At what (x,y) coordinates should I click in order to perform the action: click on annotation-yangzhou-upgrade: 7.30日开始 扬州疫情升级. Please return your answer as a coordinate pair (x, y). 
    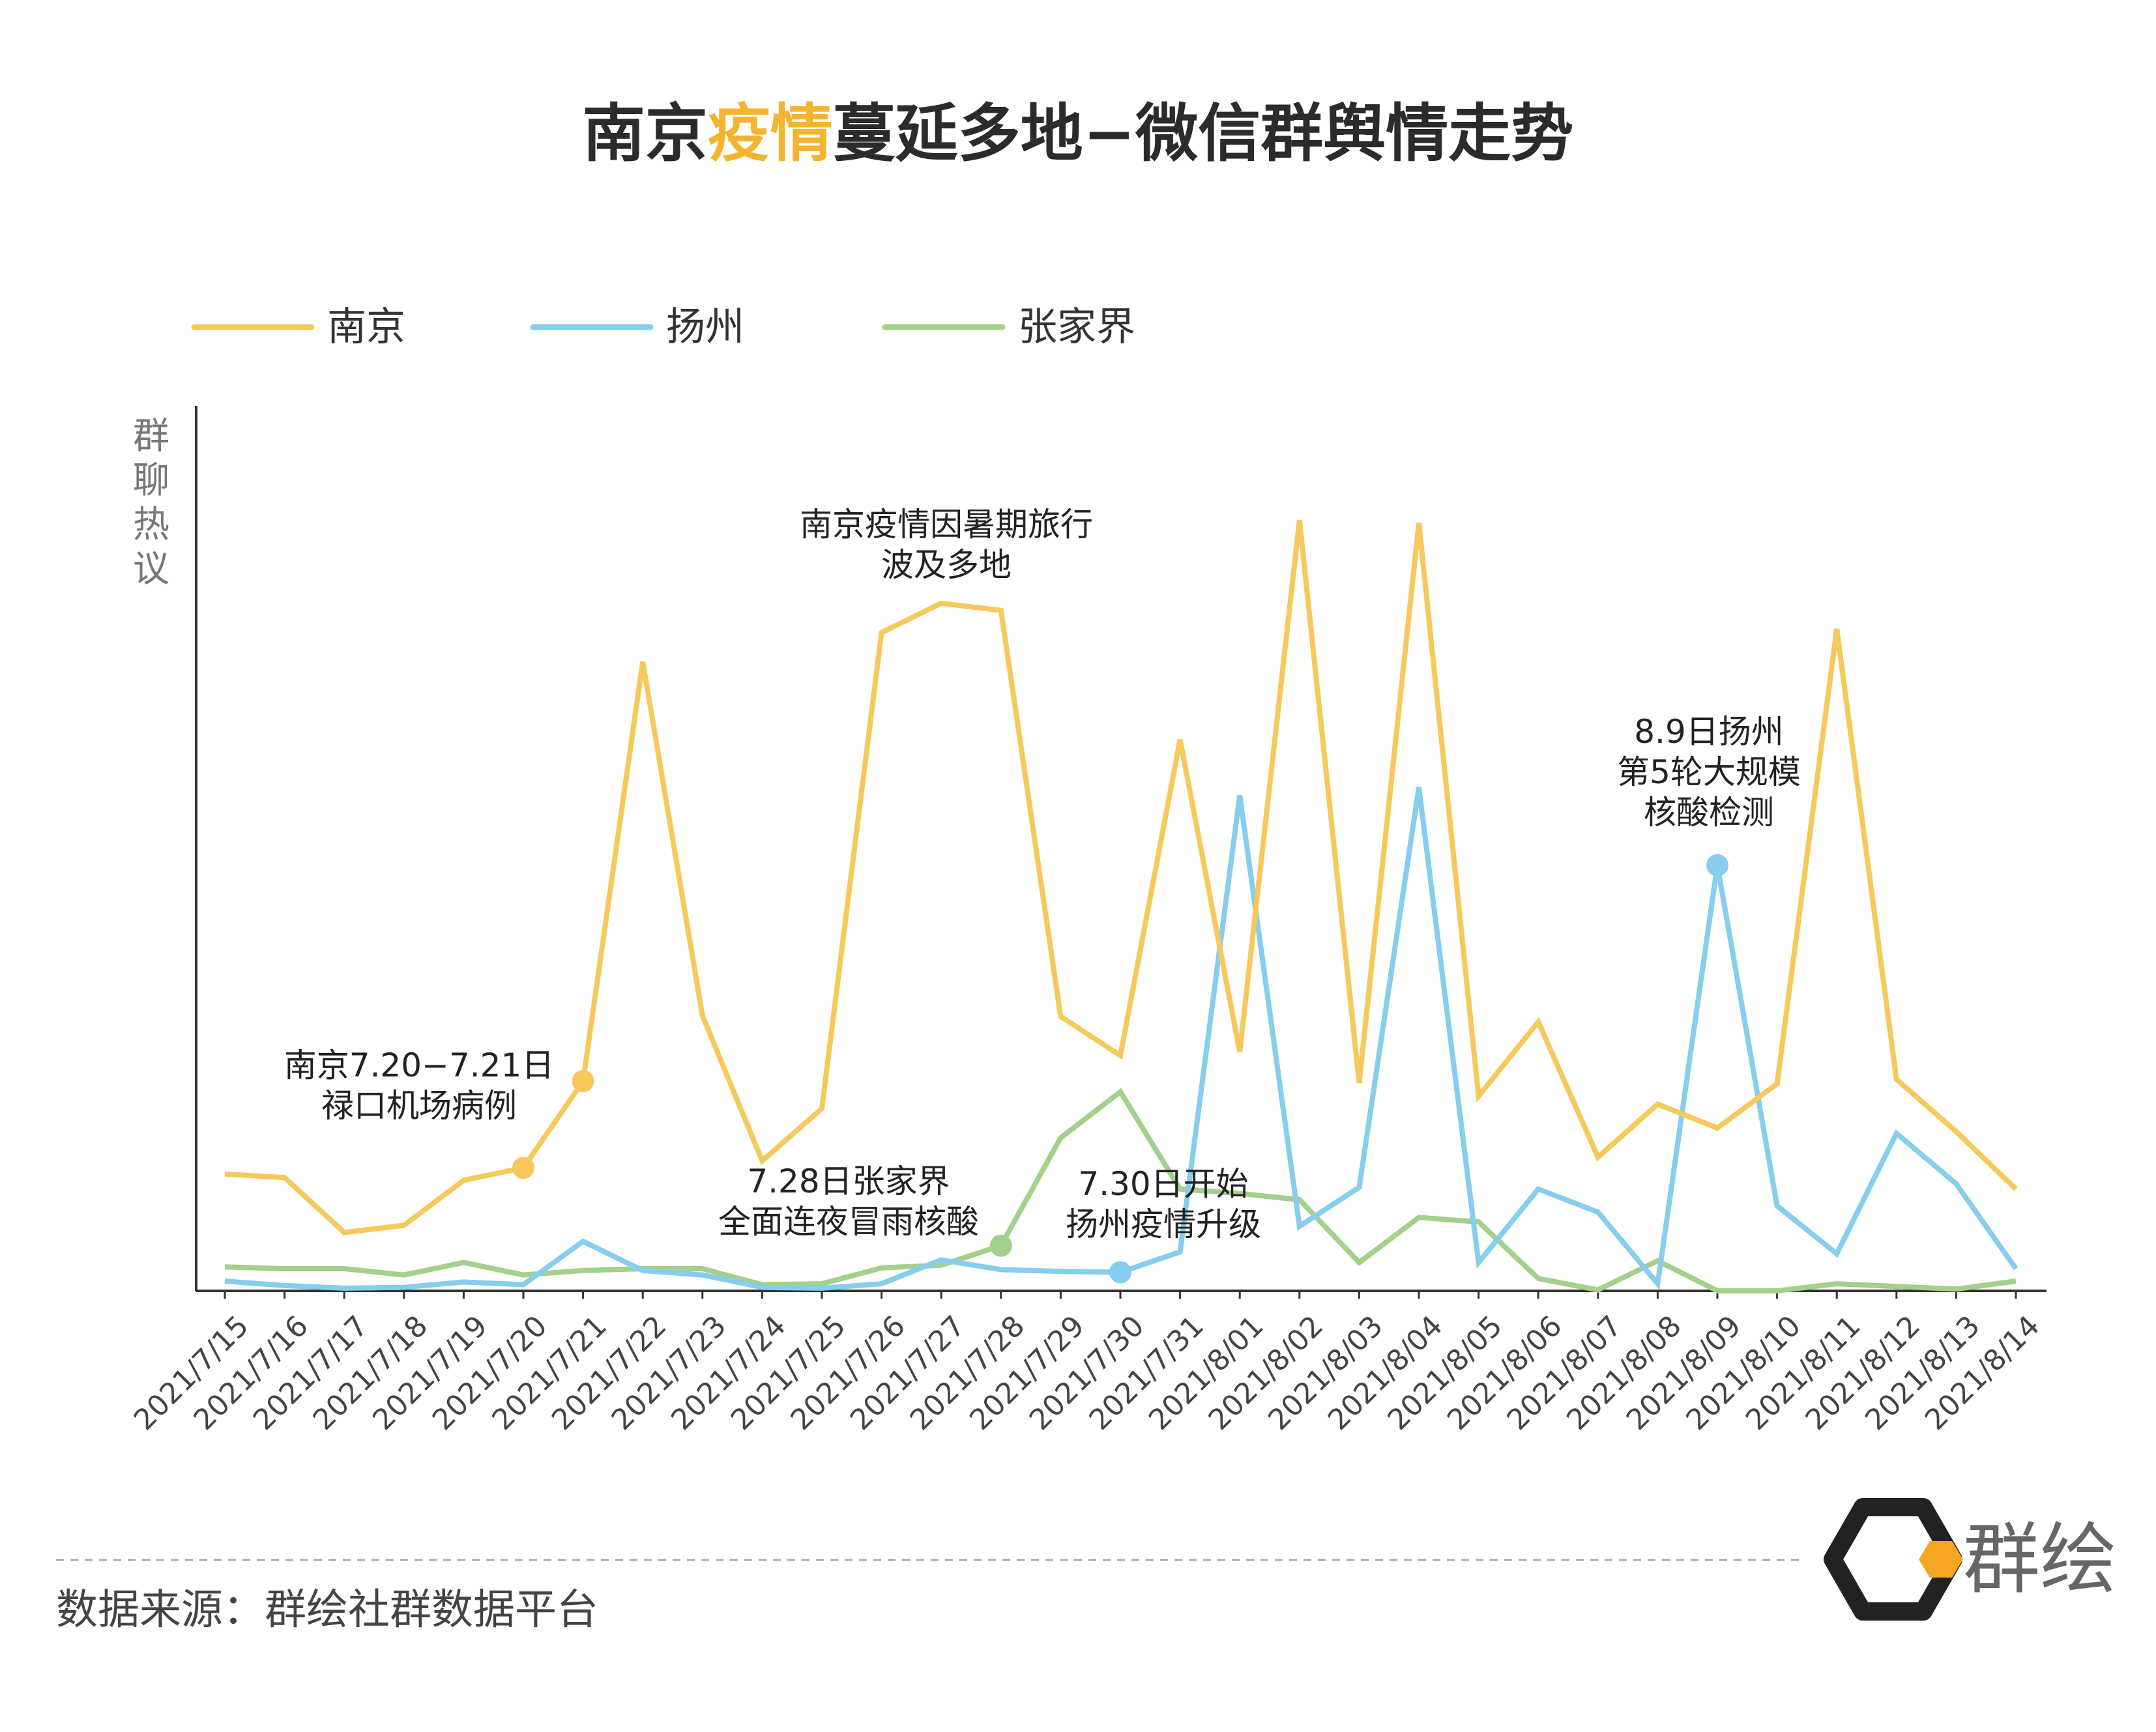
    Looking at the image, I should click on (1163, 1204).